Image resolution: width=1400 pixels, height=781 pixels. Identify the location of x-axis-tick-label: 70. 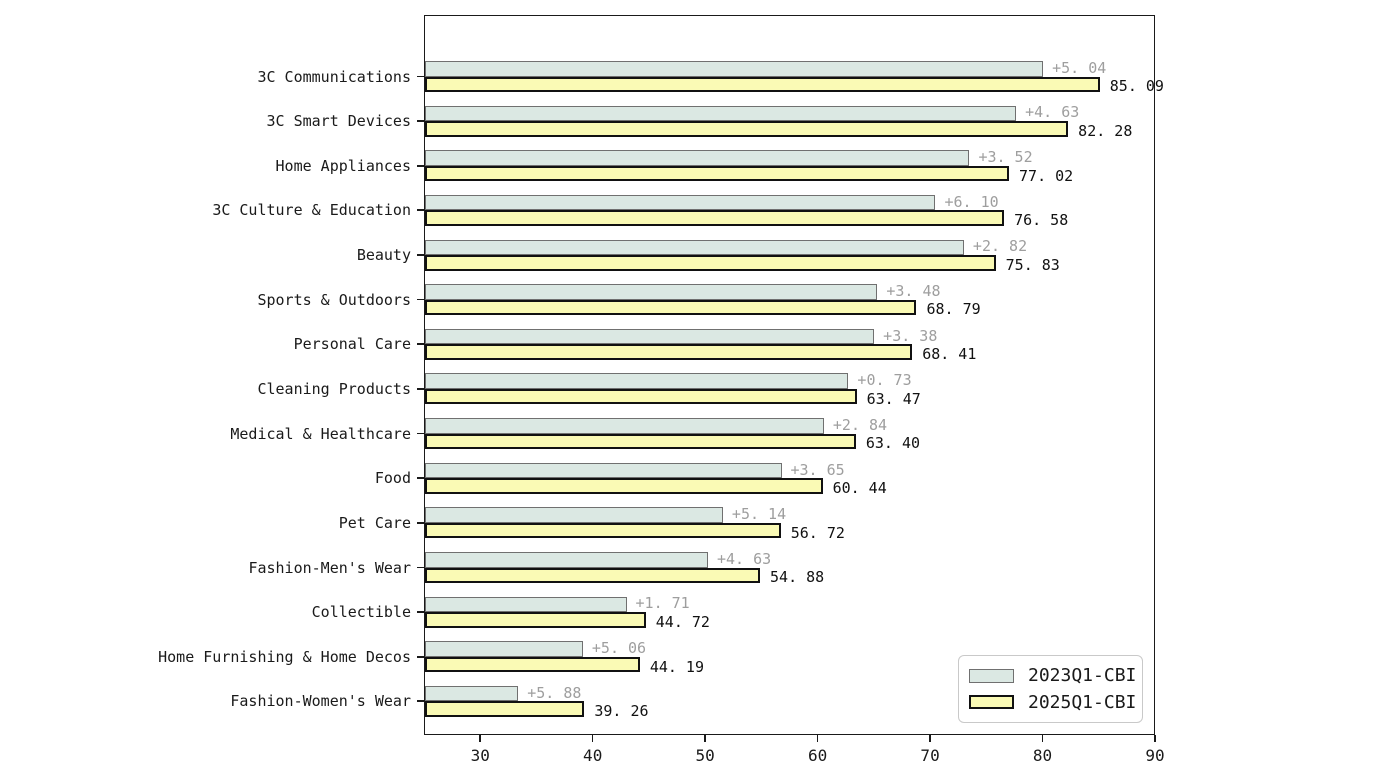
(930, 755).